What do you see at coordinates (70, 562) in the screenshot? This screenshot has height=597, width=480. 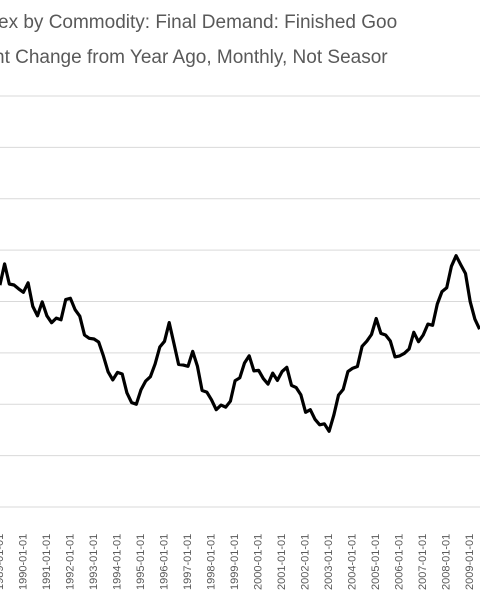 I see `x-tick-label: 1992-01-01` at bounding box center [70, 562].